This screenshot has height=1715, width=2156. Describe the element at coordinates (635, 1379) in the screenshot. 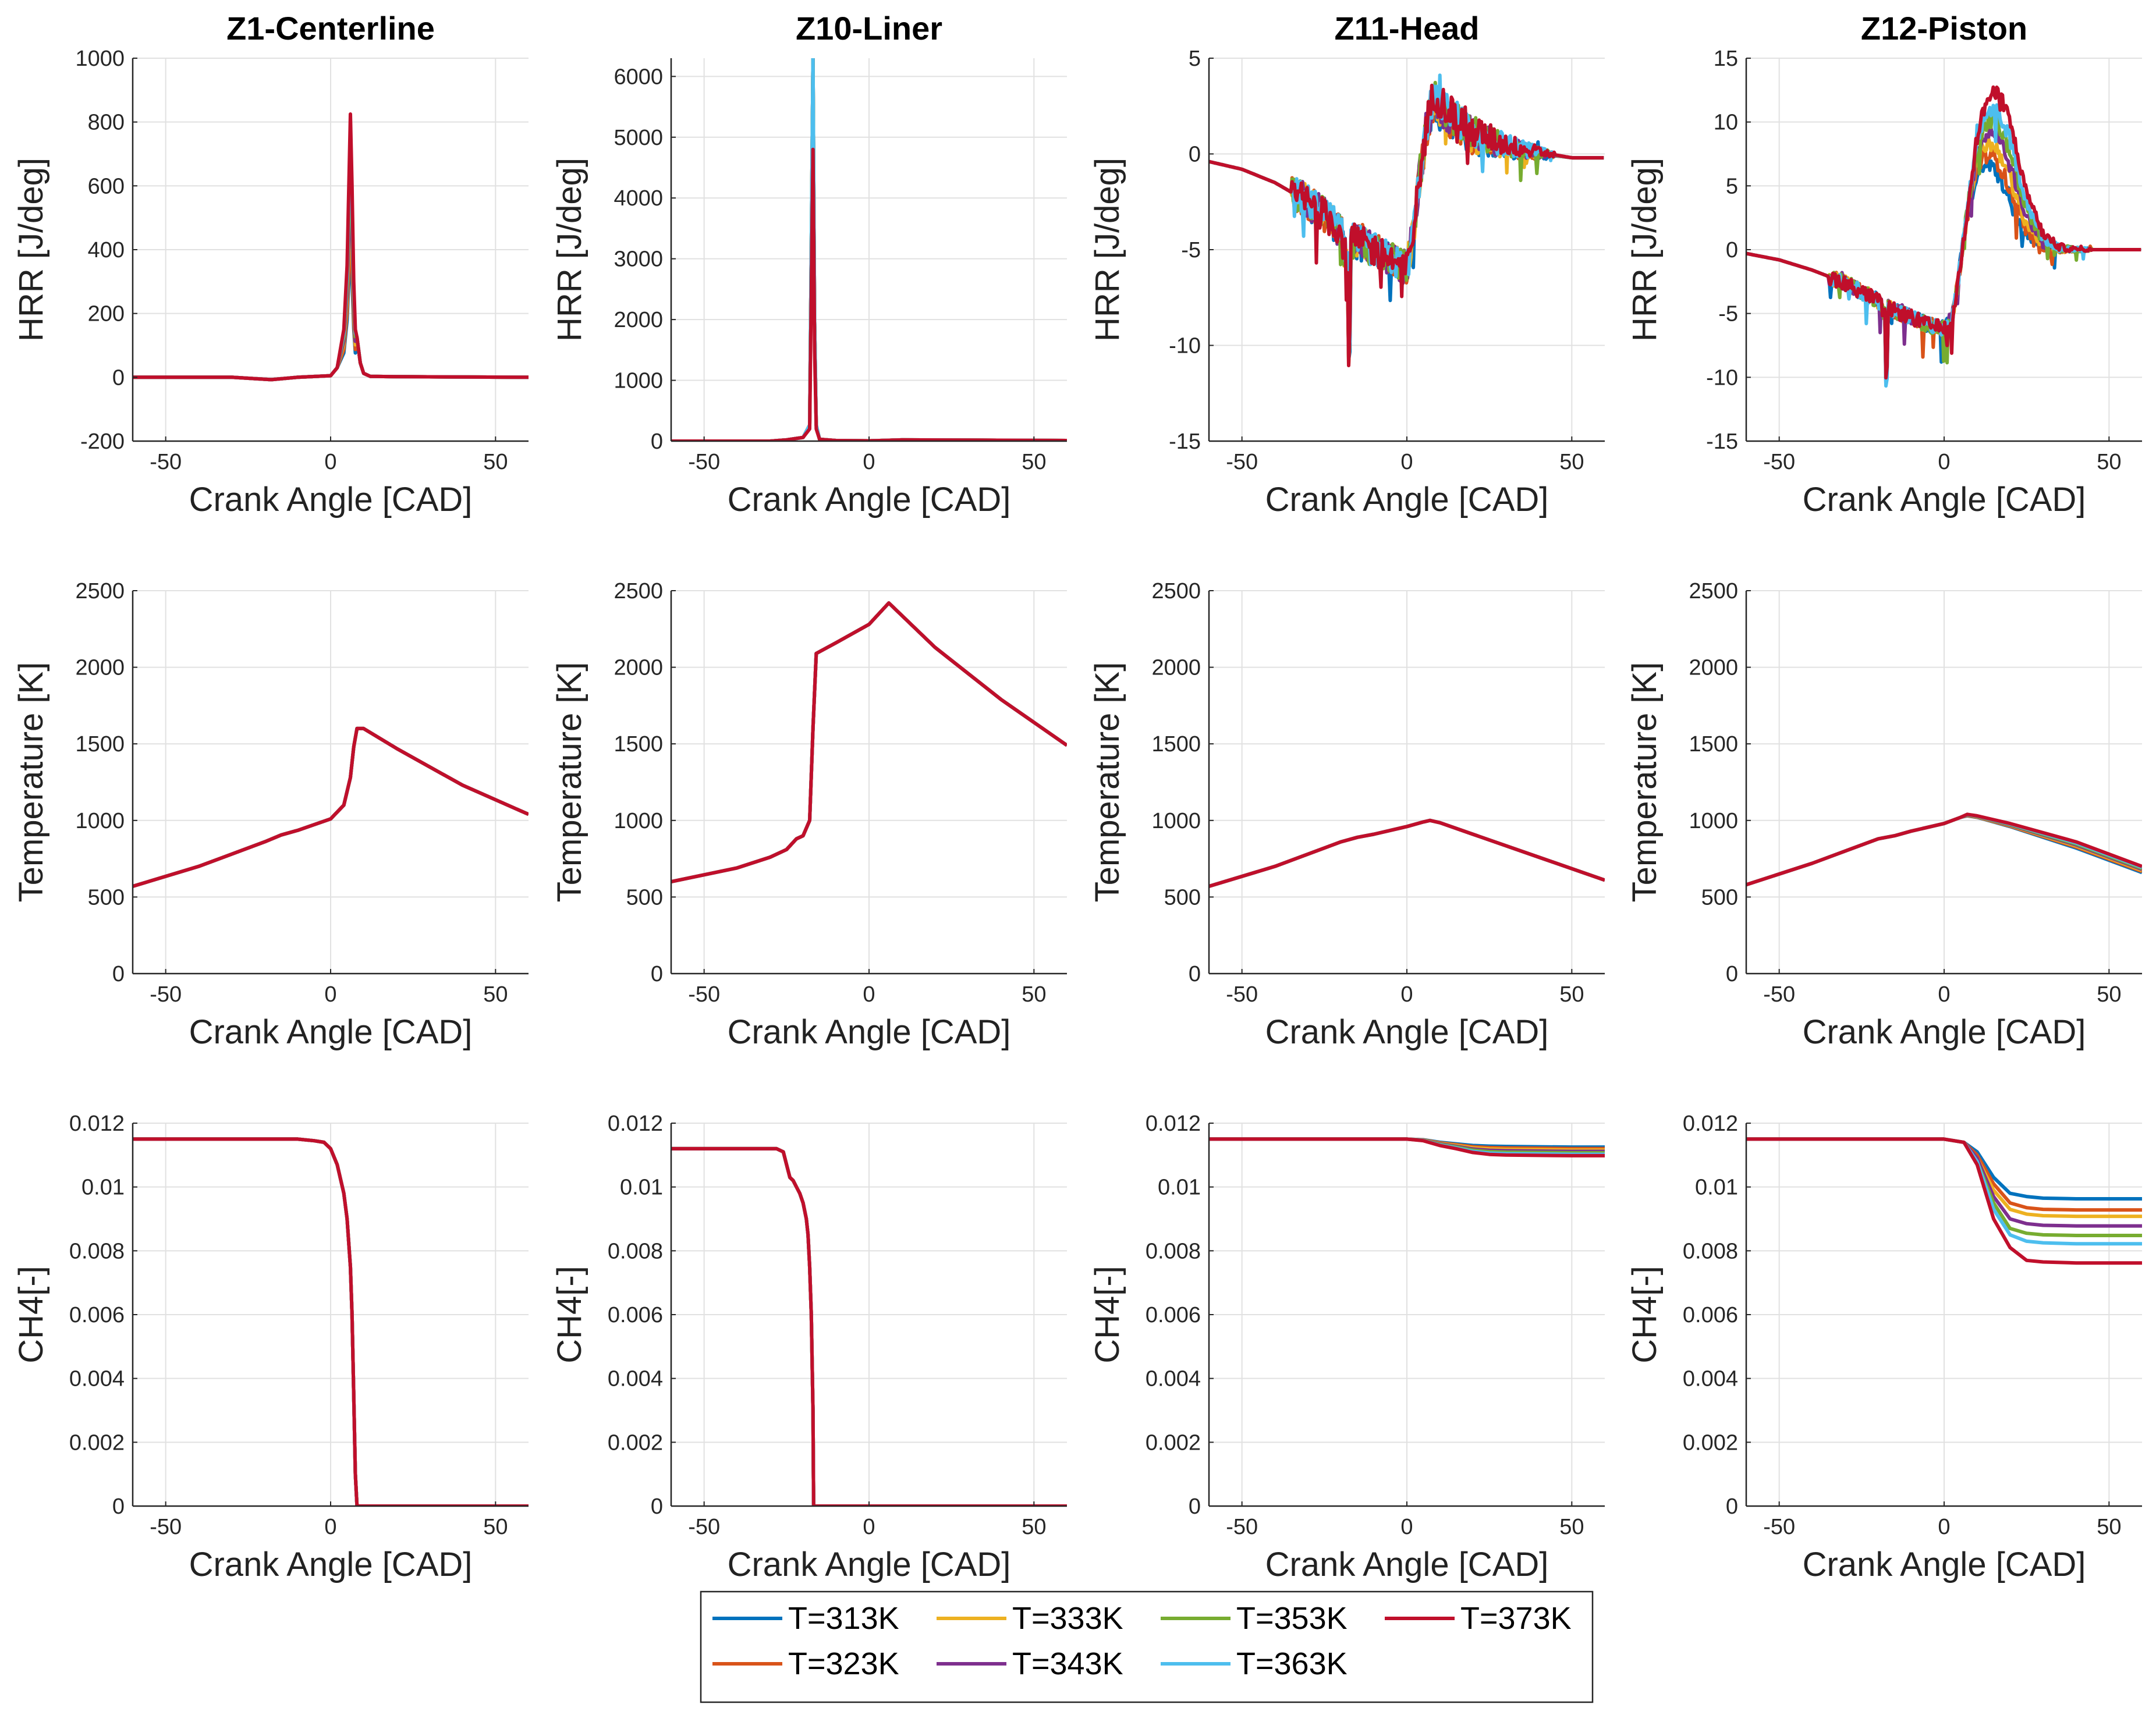

I see `y-tick-label: 0.004` at that location.